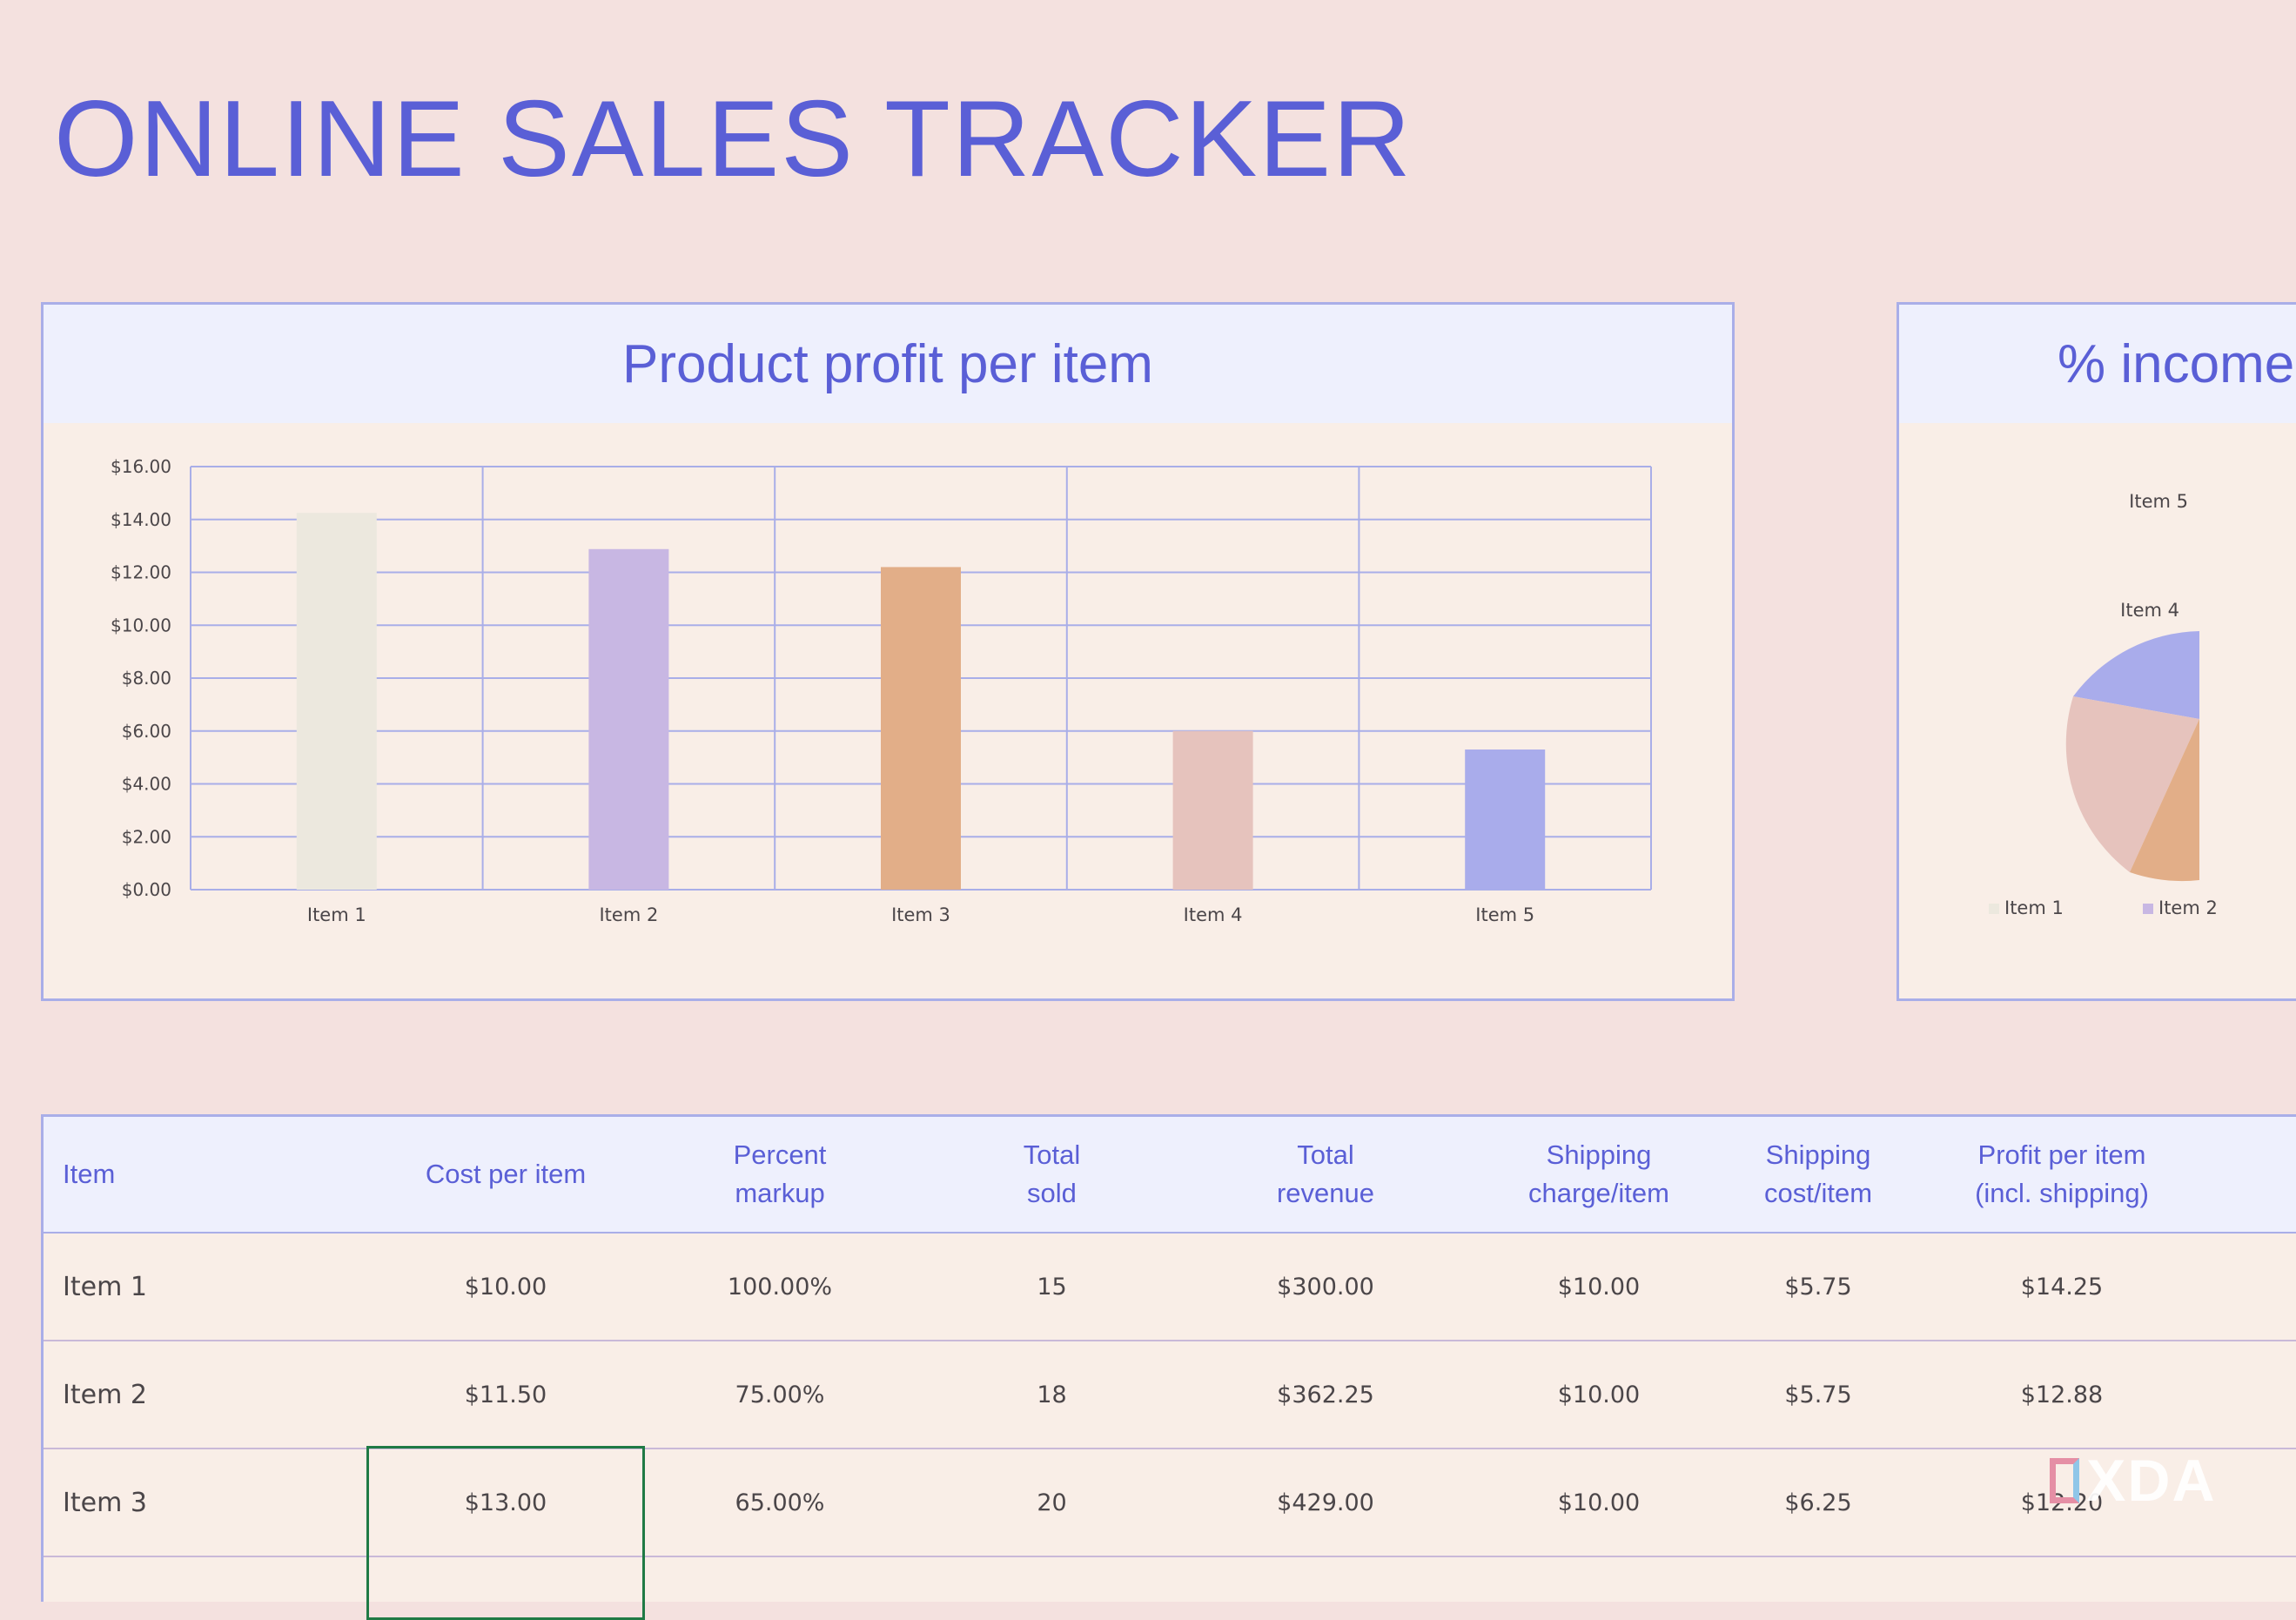 This screenshot has width=2296, height=1620. Describe the element at coordinates (888, 364) in the screenshot. I see `bar-chart-title: Product profit per item` at that location.